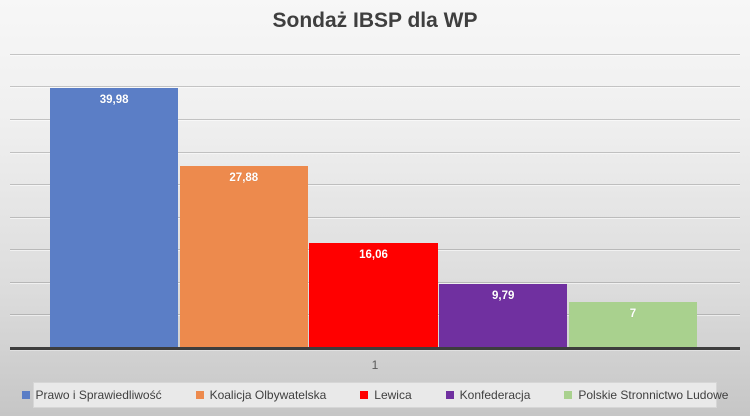 This screenshot has width=750, height=416. What do you see at coordinates (268, 395) in the screenshot?
I see `legend-label: Koalicja Olbywatelska` at bounding box center [268, 395].